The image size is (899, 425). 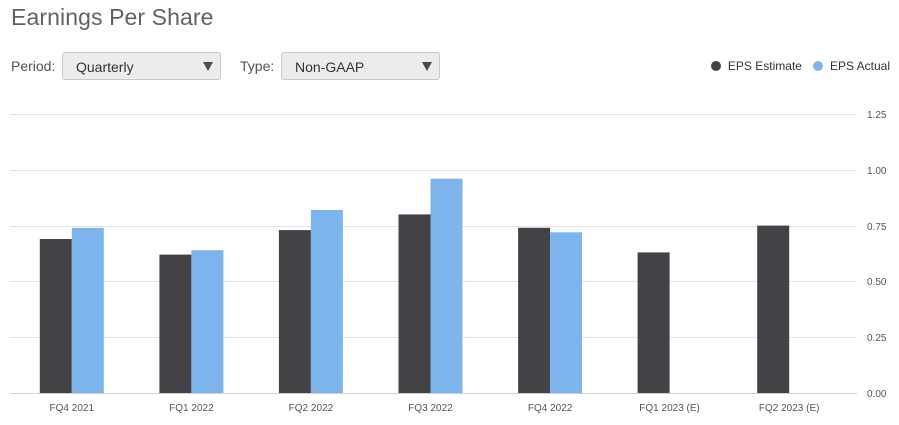 I want to click on x-tick-label: FQ1 2023 (E), so click(x=669, y=408).